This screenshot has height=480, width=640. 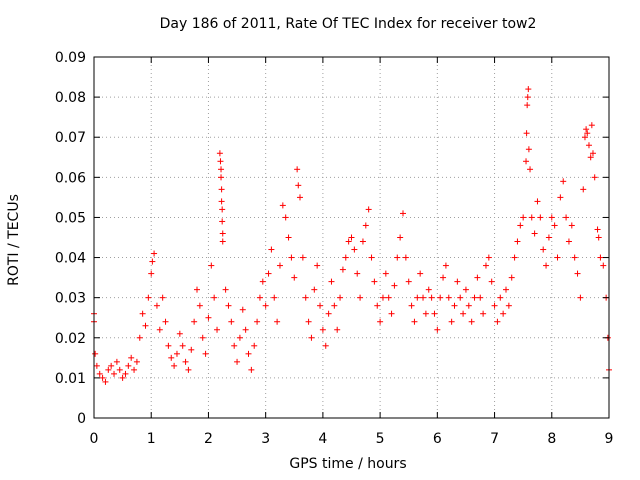 What do you see at coordinates (94, 439) in the screenshot?
I see `x-tick-label: 0` at bounding box center [94, 439].